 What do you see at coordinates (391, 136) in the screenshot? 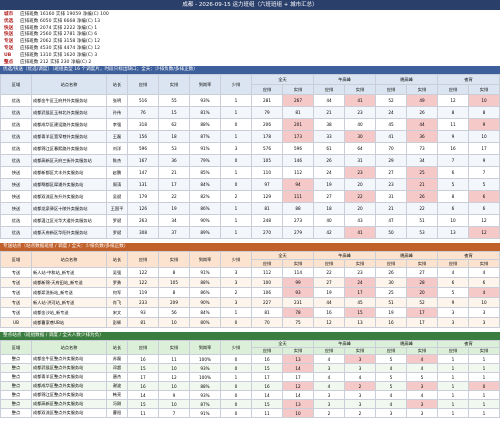
I see `table-cell: 41` at bounding box center [391, 136].